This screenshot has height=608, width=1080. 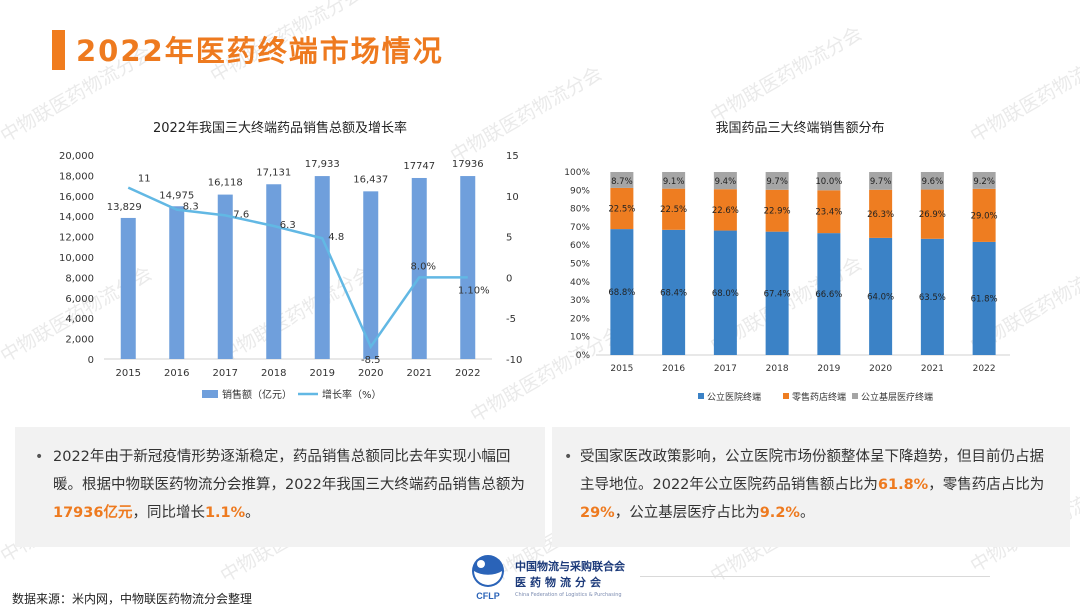 I want to click on segment-data-label: 68.8%, so click(x=621, y=293).